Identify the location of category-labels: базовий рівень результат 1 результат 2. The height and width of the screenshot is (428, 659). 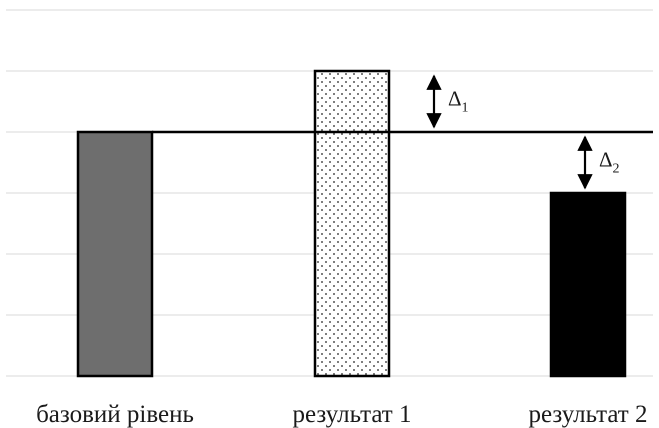
(341, 414).